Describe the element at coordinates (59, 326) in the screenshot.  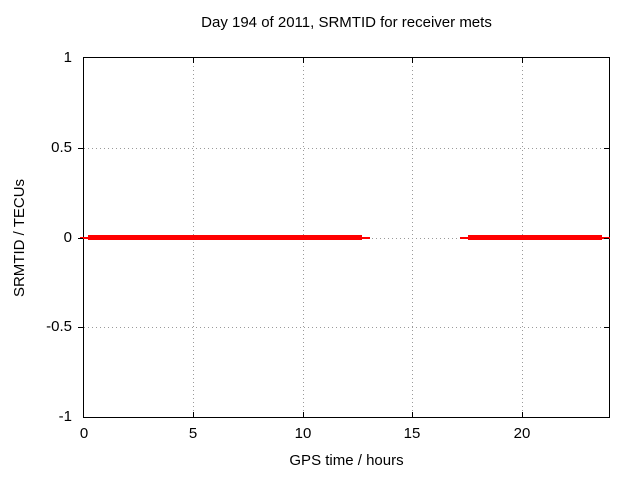
I see `y-tick-label: -0.5` at that location.